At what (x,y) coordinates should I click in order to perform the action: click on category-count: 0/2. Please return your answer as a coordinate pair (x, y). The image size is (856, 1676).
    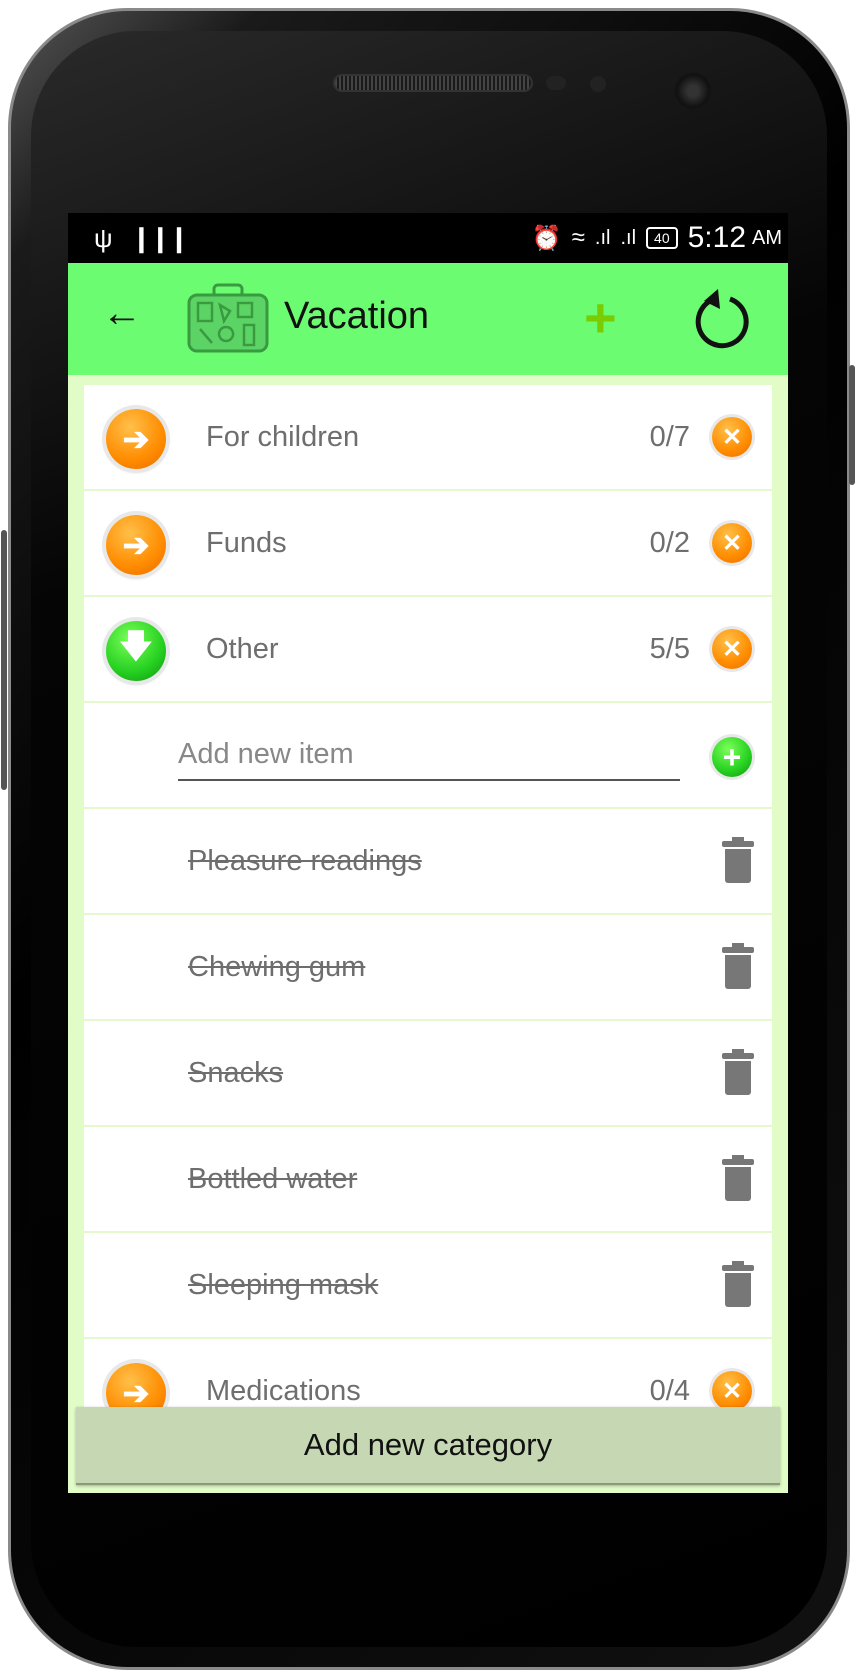
    Looking at the image, I should click on (669, 543).